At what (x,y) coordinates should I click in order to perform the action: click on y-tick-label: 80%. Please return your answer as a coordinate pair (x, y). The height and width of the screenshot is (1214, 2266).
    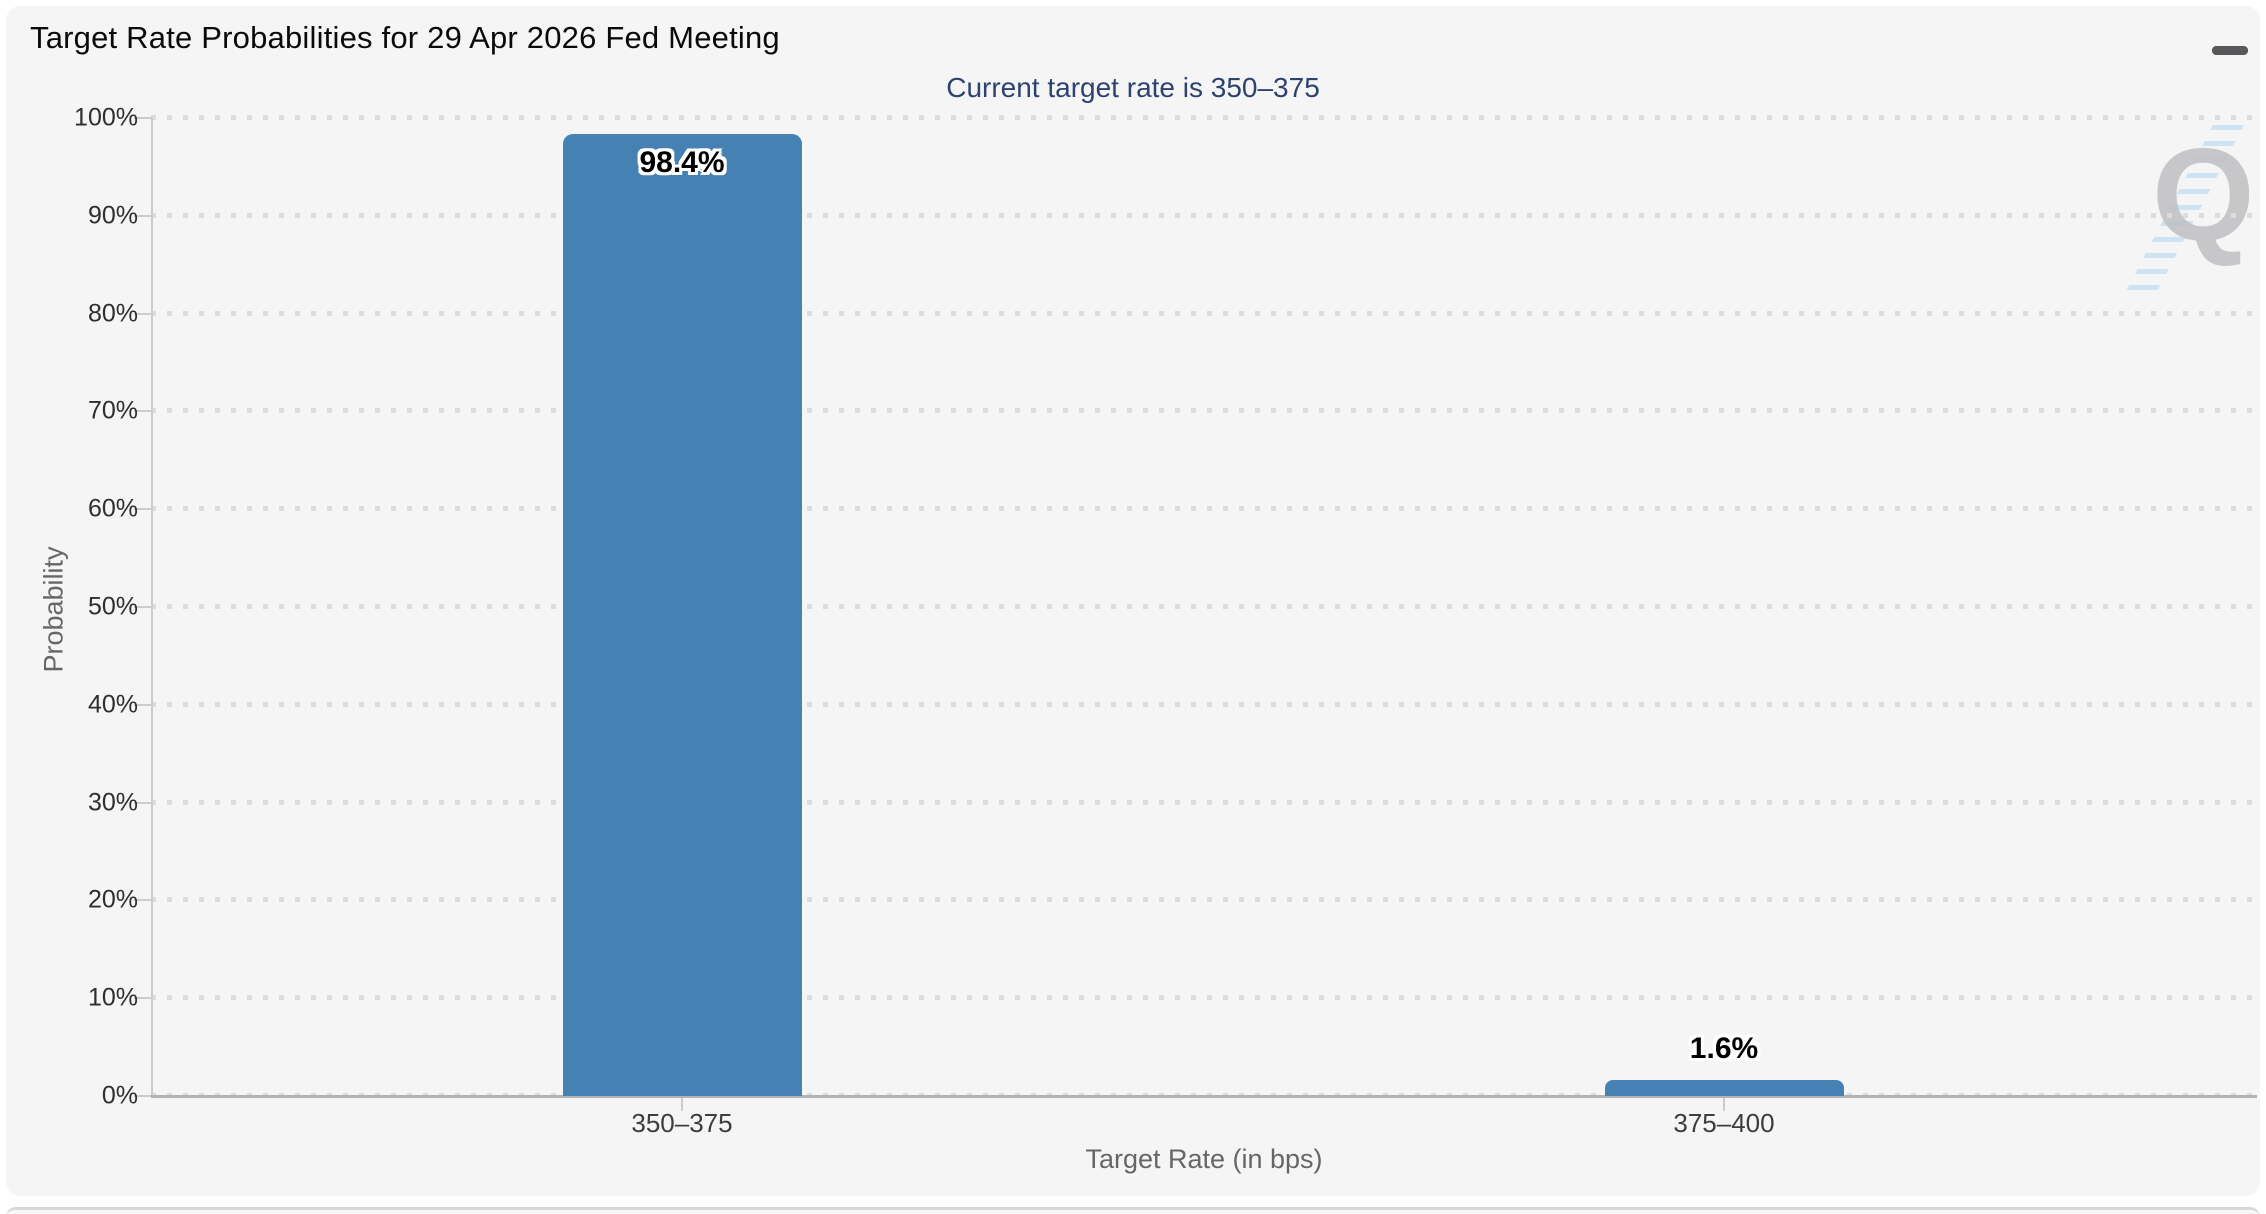
    Looking at the image, I should click on (112, 313).